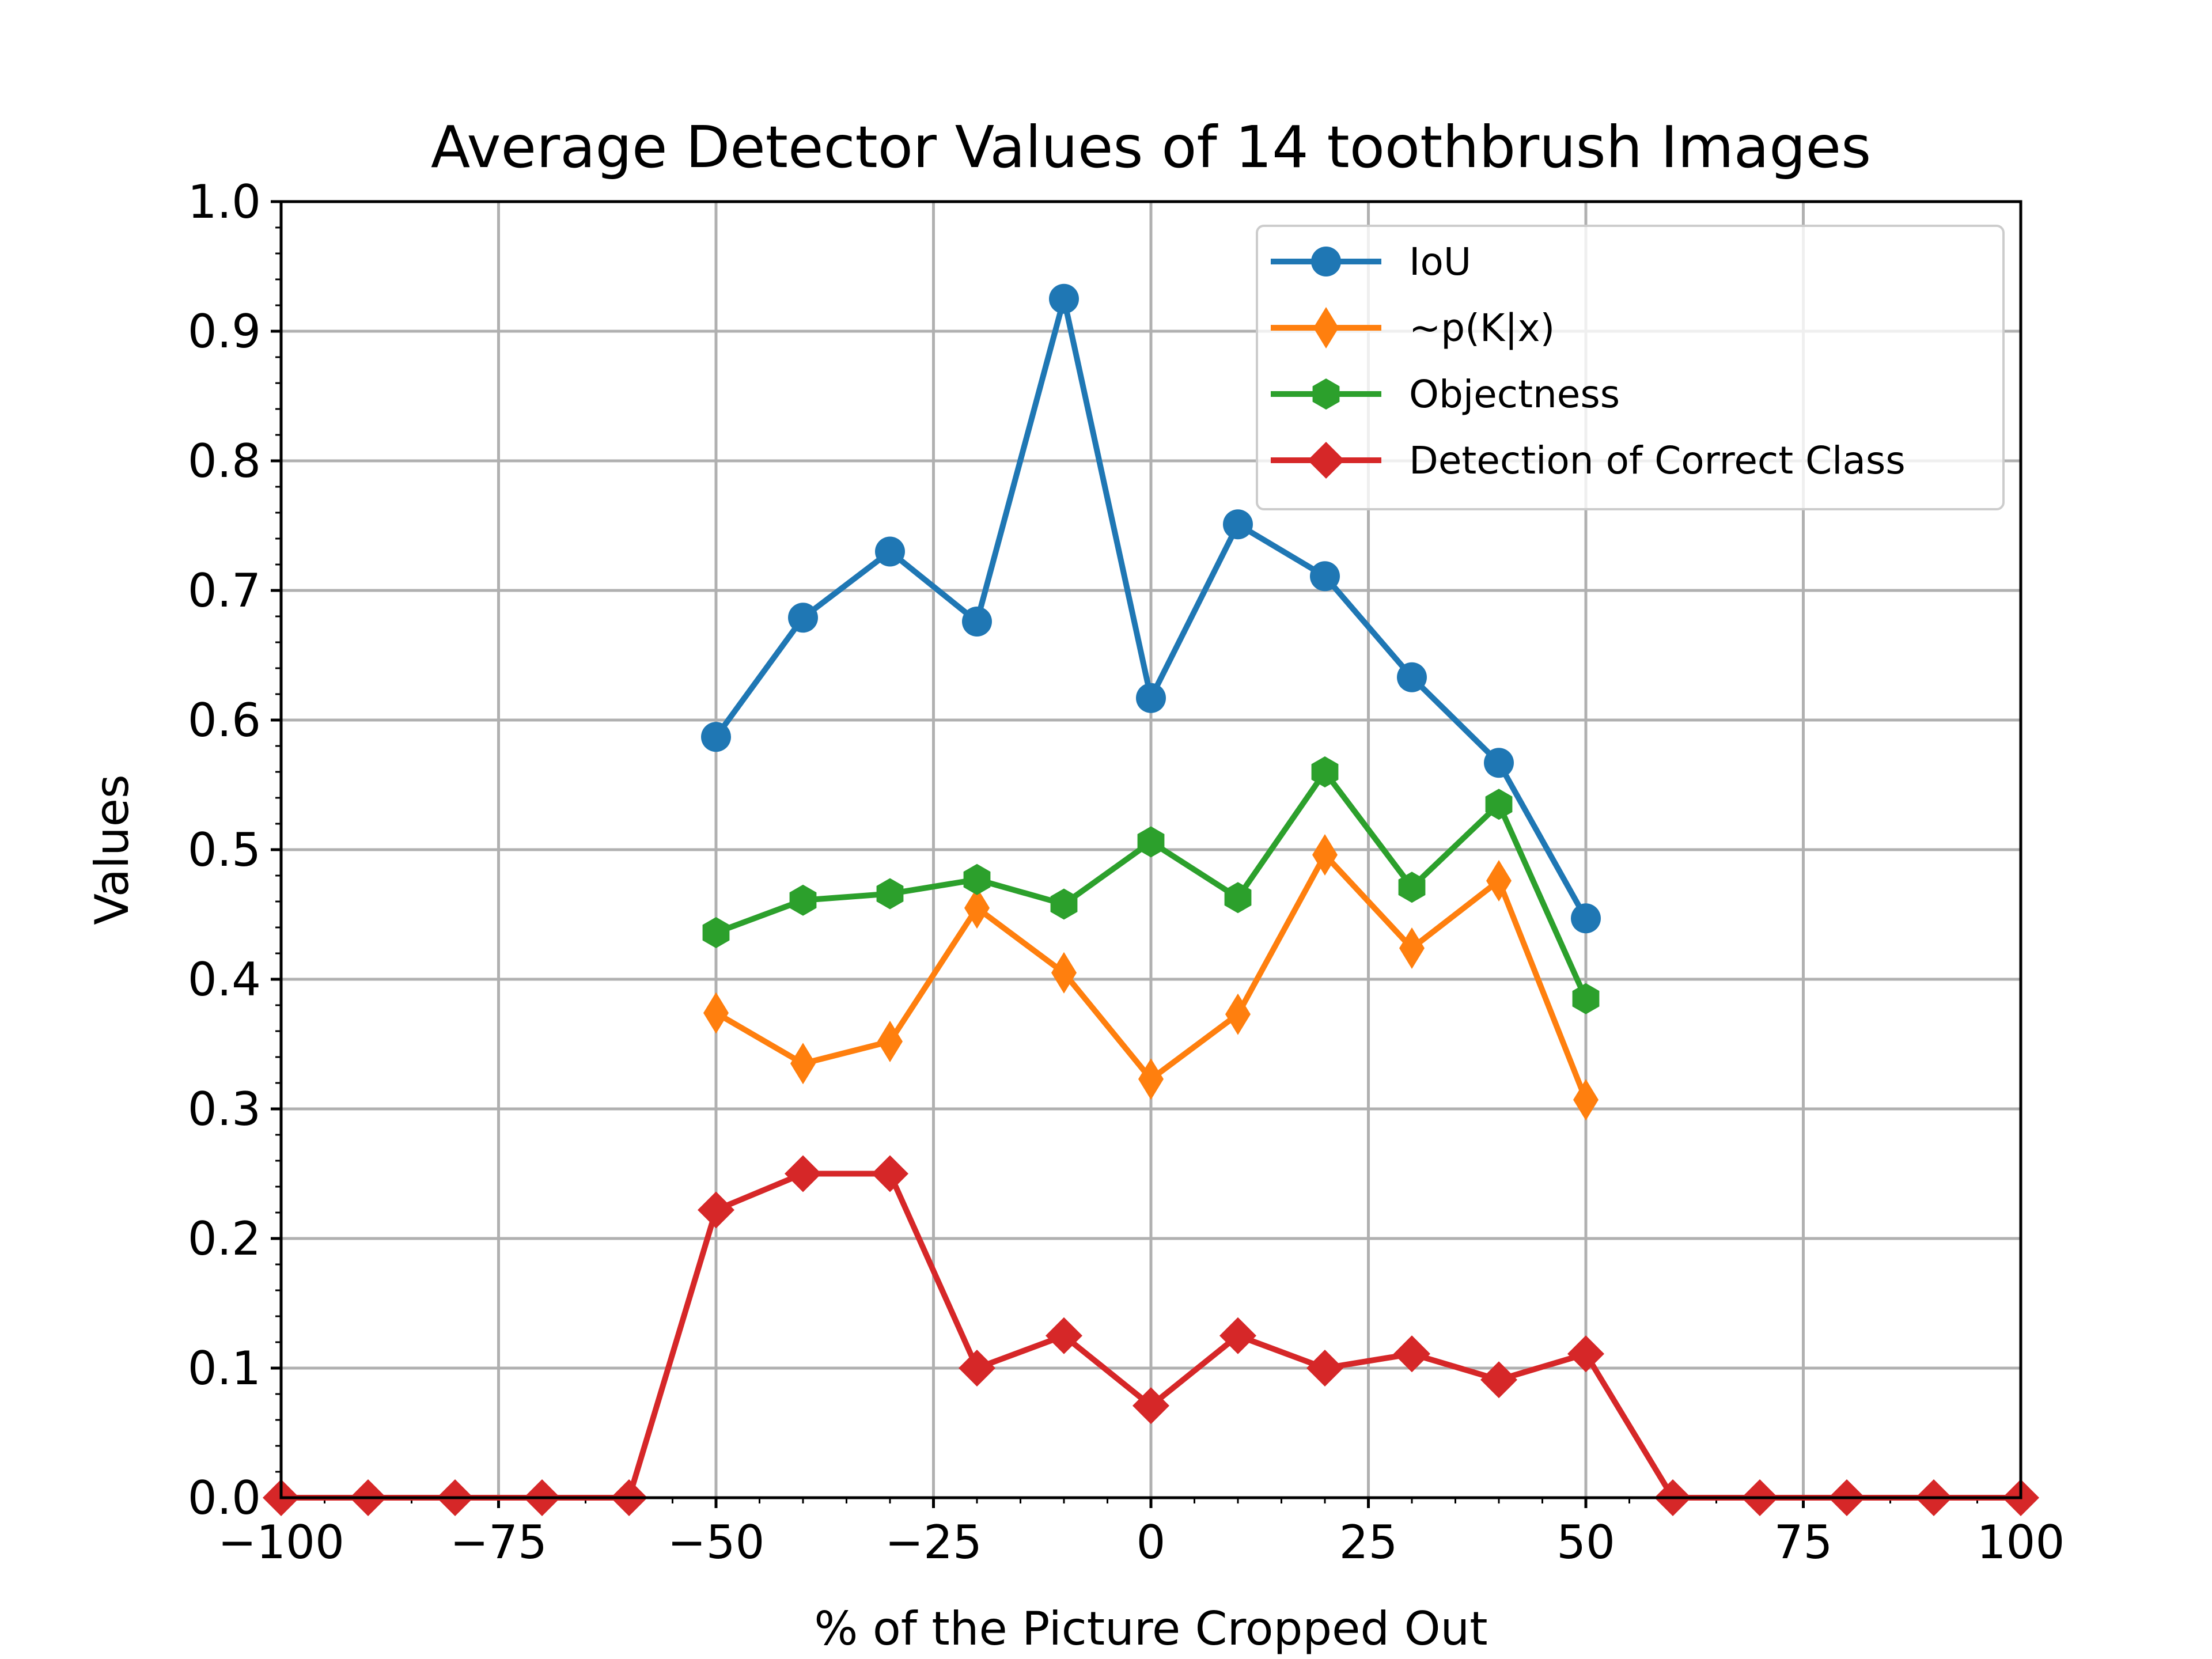 Image resolution: width=2212 pixels, height=1659 pixels. What do you see at coordinates (224, 1368) in the screenshot?
I see `y-tick-label: 0.1` at bounding box center [224, 1368].